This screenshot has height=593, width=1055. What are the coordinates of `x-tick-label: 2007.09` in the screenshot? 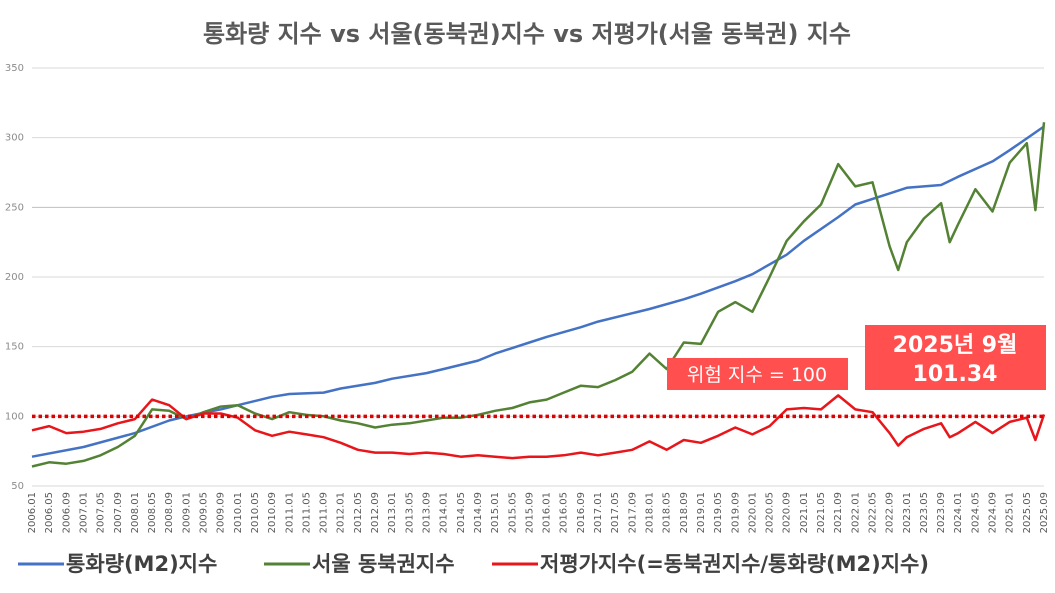 It's located at (118, 512).